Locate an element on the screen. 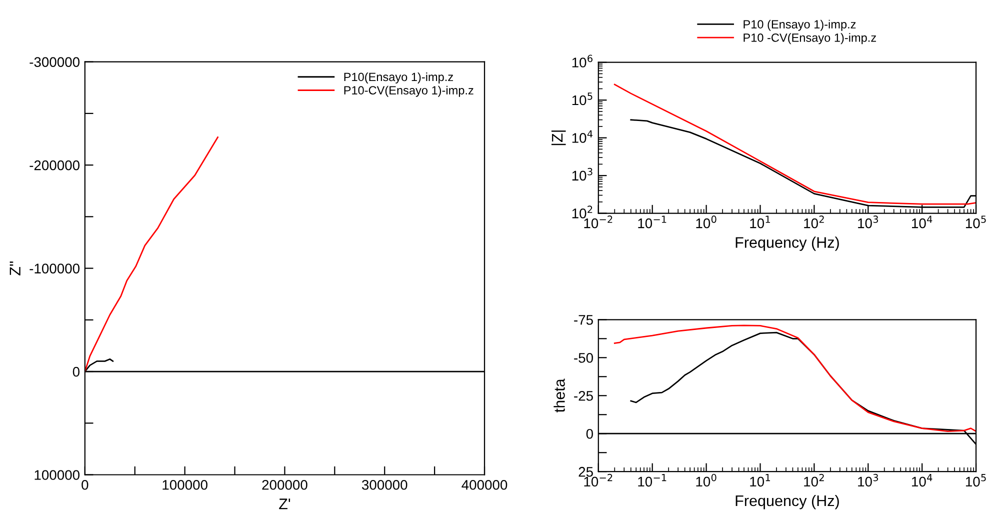 This screenshot has width=999, height=524. y-tick-label: -75 is located at coordinates (583, 320).